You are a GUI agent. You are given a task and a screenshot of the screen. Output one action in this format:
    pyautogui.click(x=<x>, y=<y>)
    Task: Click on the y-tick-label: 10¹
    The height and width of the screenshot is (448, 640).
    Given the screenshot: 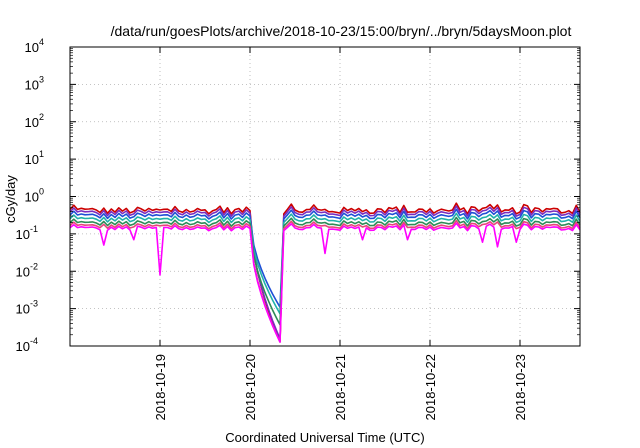 What is the action you would take?
    pyautogui.click(x=34, y=158)
    